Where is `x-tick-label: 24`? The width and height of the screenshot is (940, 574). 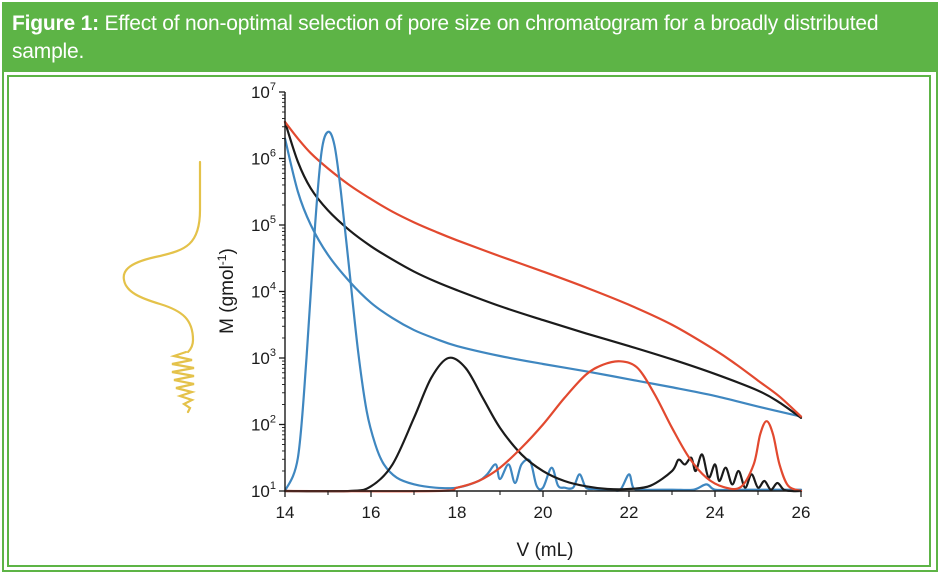 x-tick-label: 24 is located at coordinates (715, 512).